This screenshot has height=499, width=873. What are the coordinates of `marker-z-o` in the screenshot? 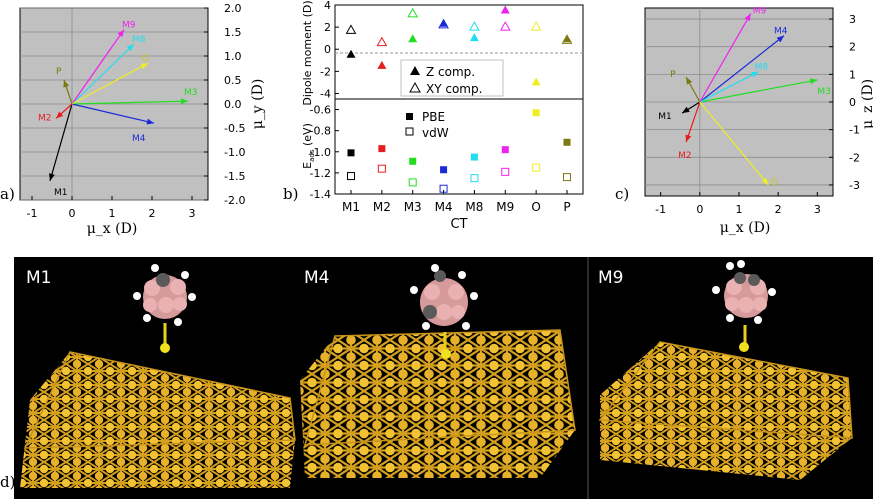 It's located at (536, 81).